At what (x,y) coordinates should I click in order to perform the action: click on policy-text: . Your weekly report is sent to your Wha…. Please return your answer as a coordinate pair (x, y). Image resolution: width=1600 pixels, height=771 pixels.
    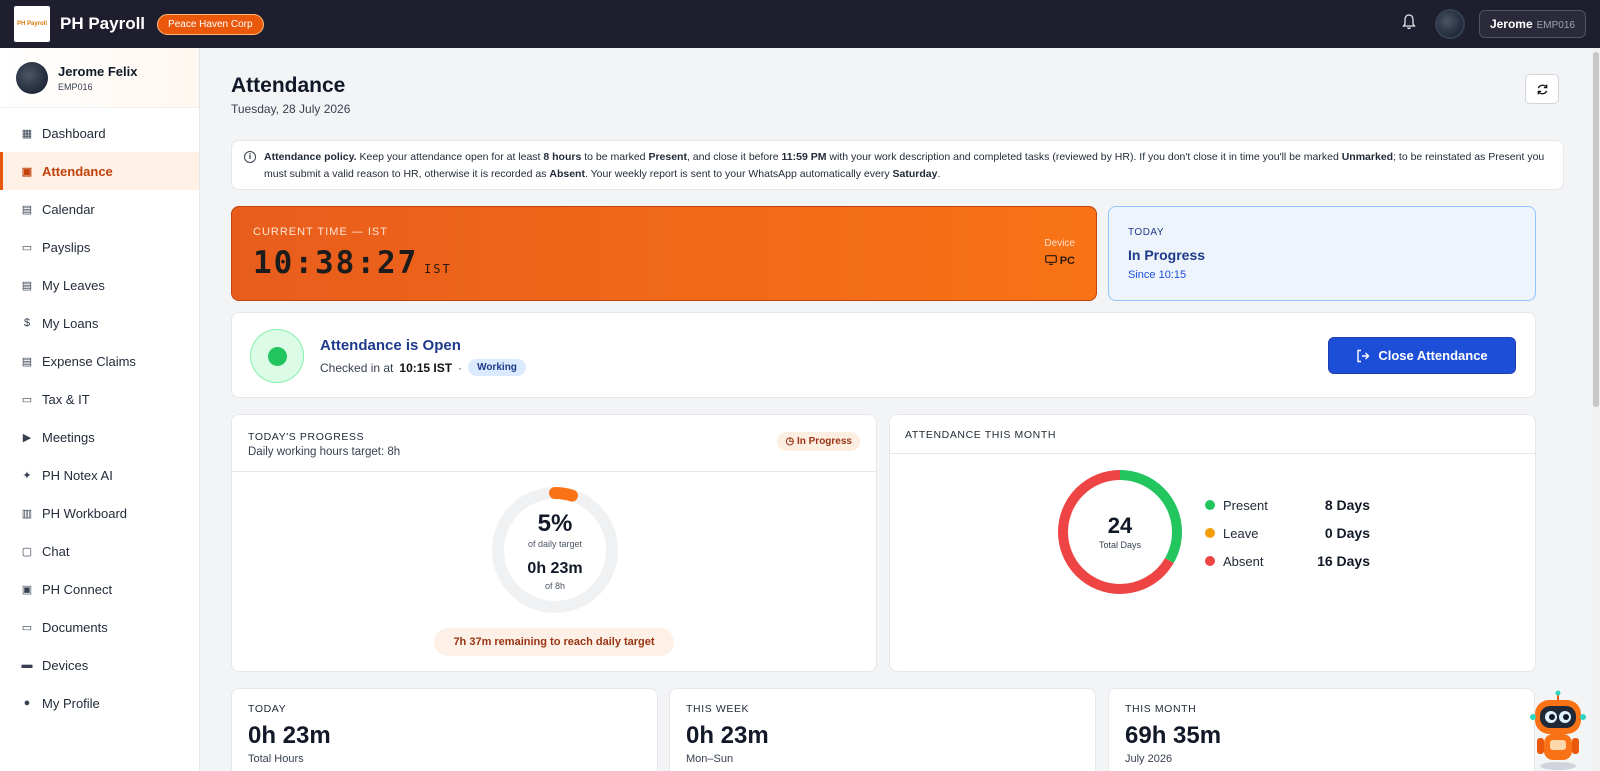
    Looking at the image, I should click on (738, 174).